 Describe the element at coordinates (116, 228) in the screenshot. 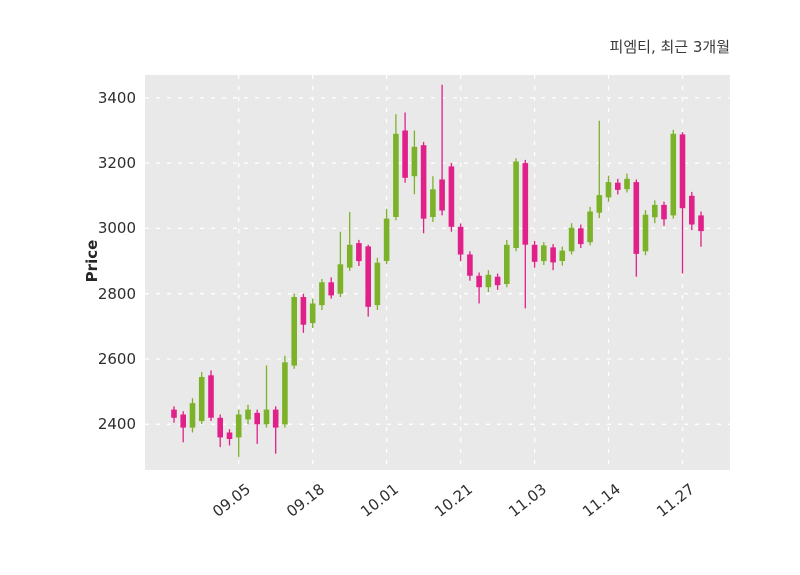

I see `y-tick-label: 3000` at that location.